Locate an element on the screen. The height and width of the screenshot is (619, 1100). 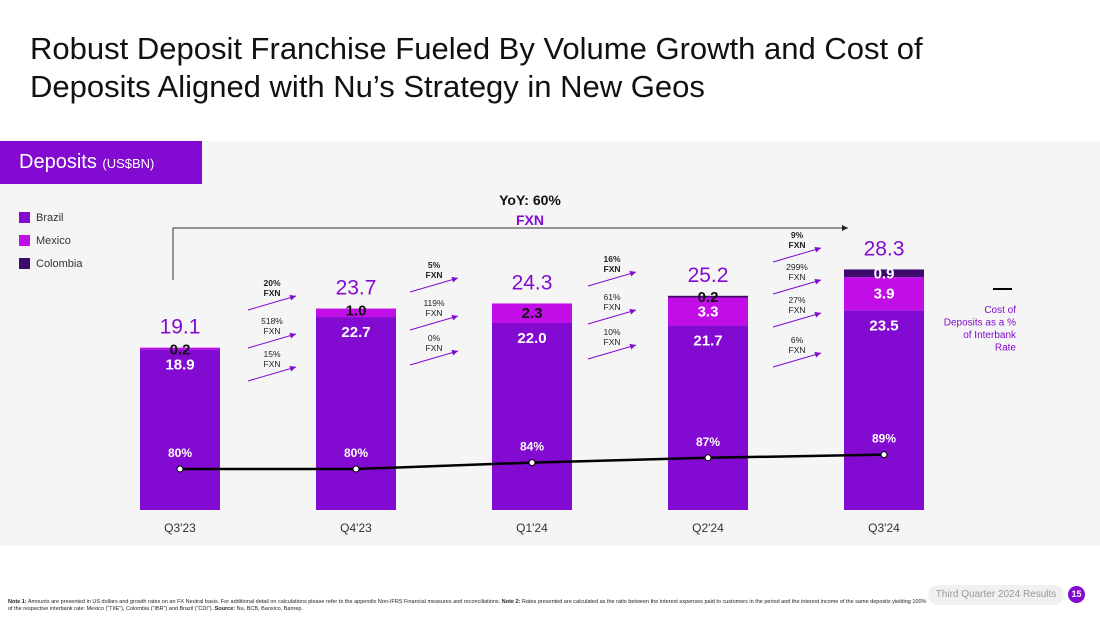
growth-mexico-pct-1: 119% is located at coordinates (434, 303).